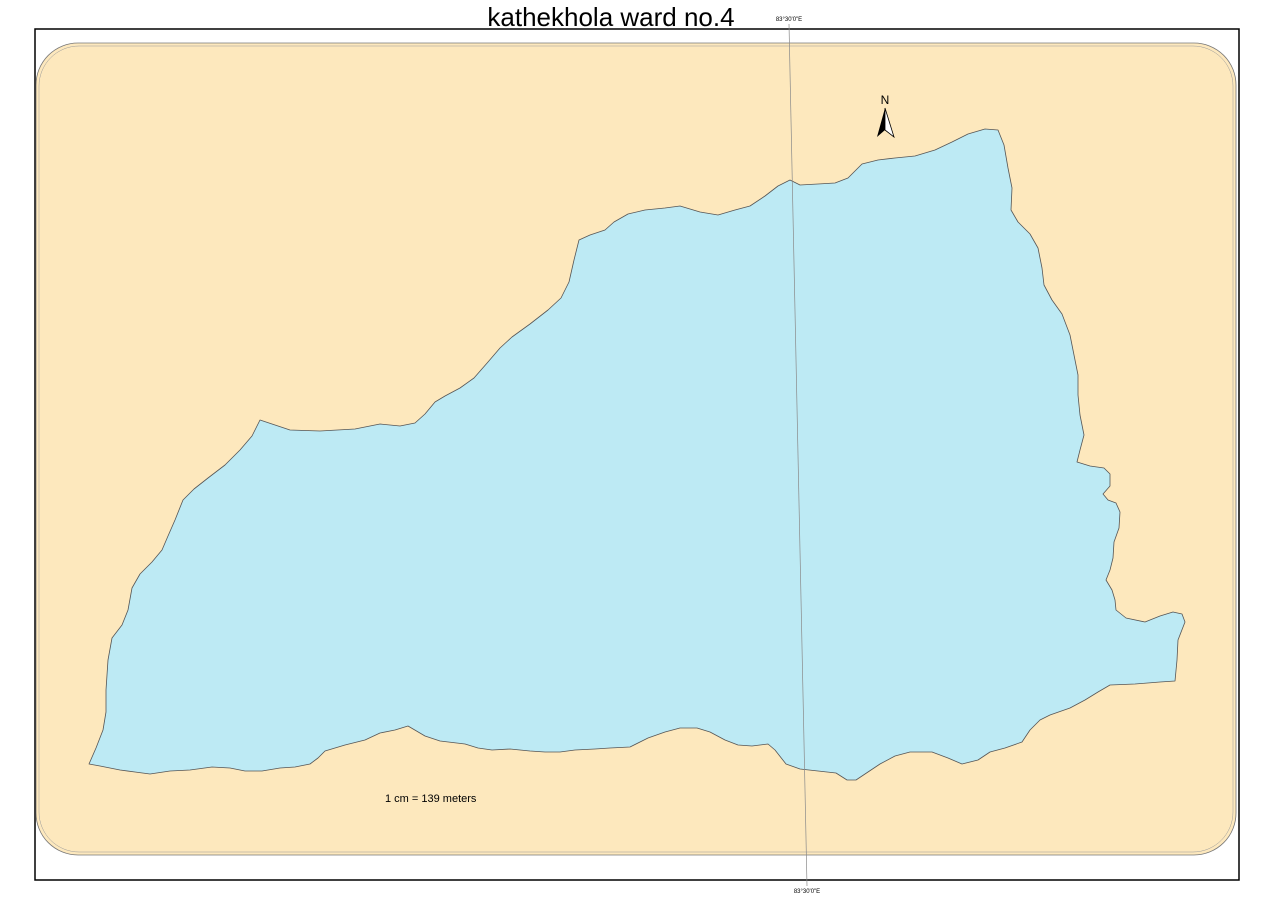  Describe the element at coordinates (807, 892) in the screenshot. I see `graticule-label-bottom: 83°30'0"E` at that location.